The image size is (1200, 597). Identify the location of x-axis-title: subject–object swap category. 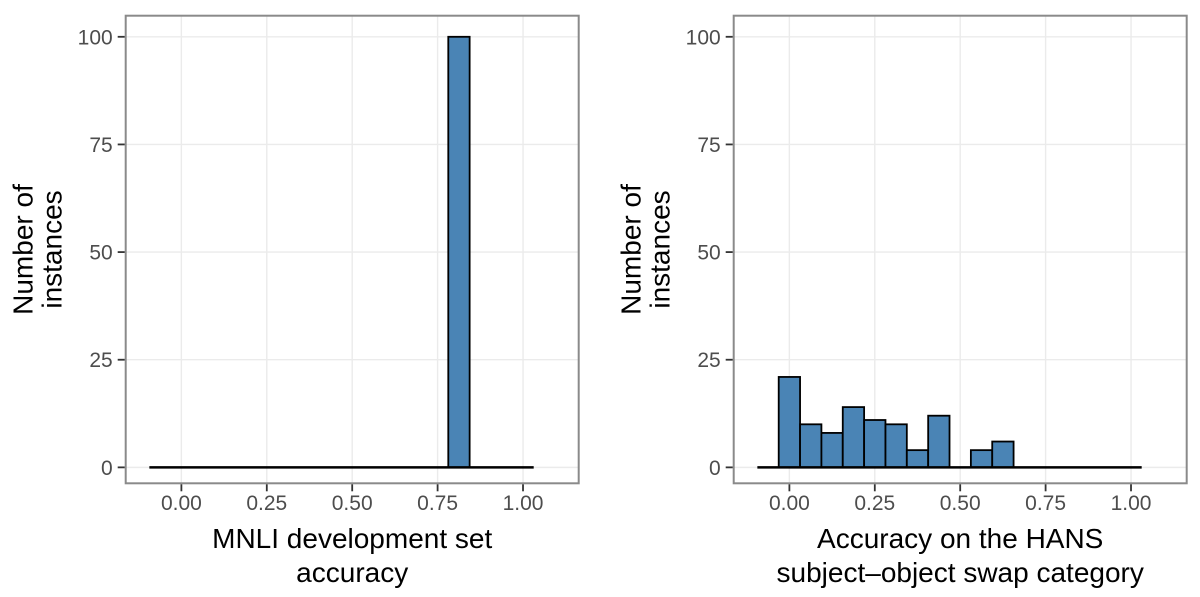
(960, 572).